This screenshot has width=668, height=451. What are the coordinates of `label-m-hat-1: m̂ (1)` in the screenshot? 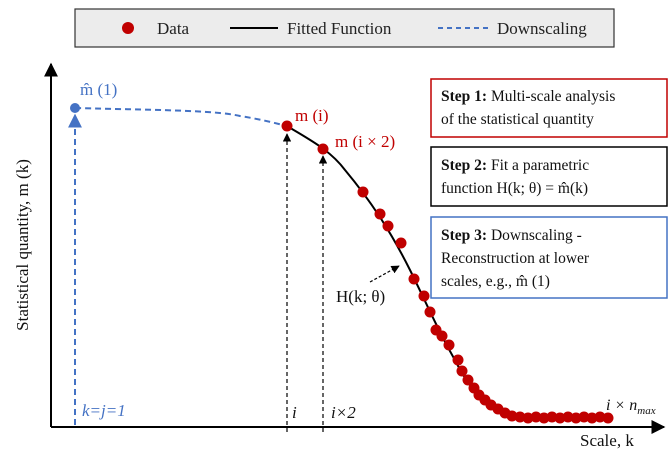 It's located at (98, 89).